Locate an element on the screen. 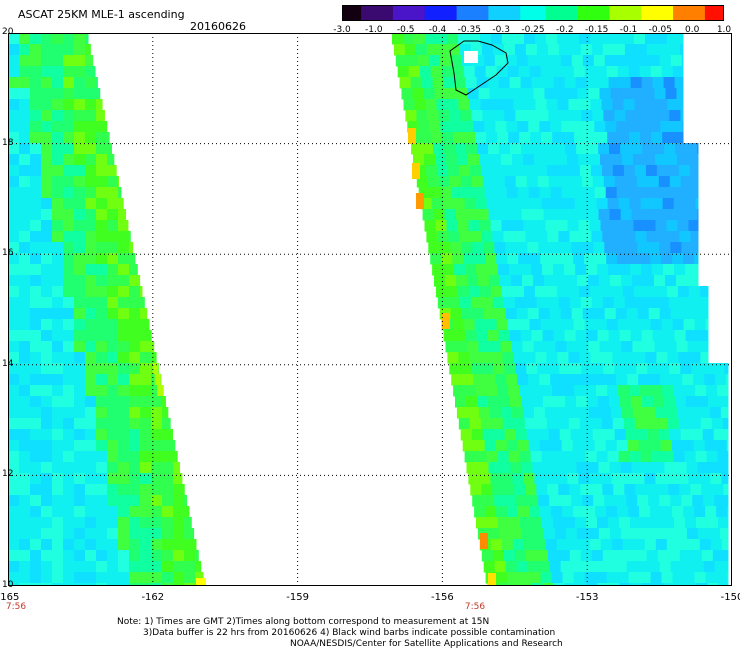  colorbar-frame is located at coordinates (533, 13).